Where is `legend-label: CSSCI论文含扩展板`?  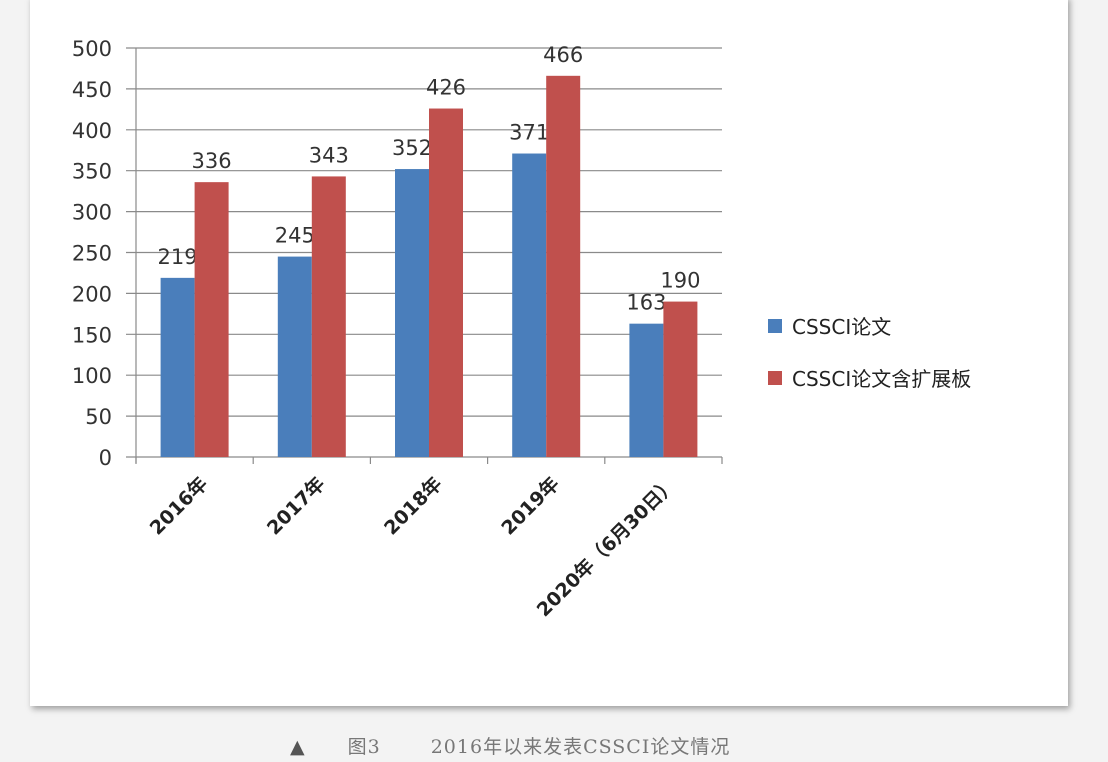 legend-label: CSSCI论文含扩展板 is located at coordinates (881, 379).